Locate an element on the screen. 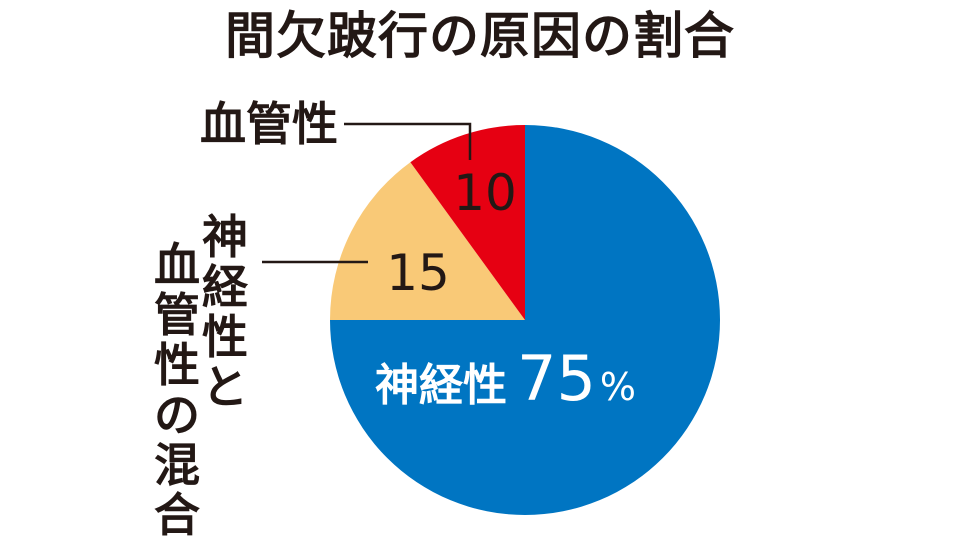  slice-label-neural-text: 神経性 is located at coordinates (441, 385).